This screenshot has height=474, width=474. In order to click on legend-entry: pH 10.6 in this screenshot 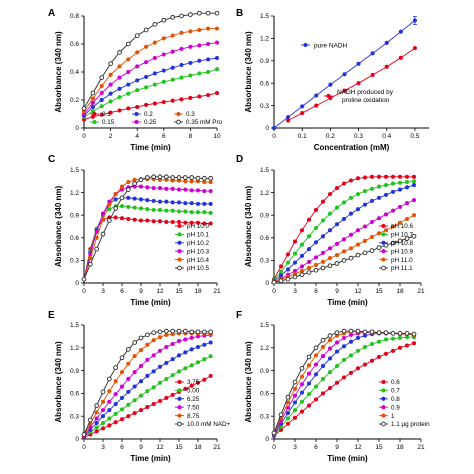, I will do `click(396, 226)`.